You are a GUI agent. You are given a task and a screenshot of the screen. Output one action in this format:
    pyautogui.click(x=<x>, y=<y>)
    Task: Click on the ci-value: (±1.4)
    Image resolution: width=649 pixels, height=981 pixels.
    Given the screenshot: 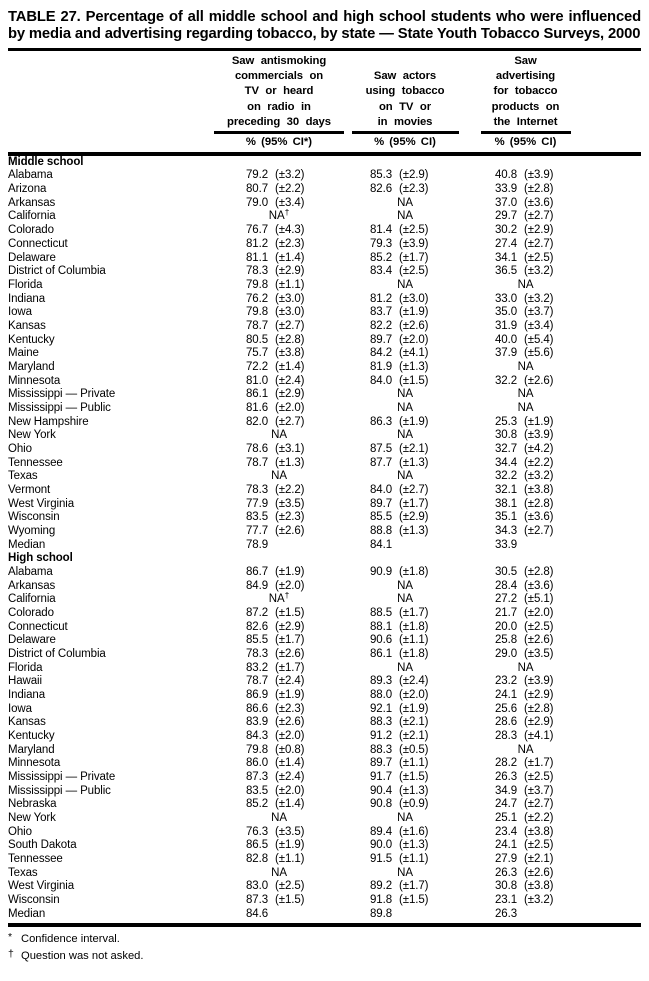 What is the action you would take?
    pyautogui.click(x=290, y=257)
    